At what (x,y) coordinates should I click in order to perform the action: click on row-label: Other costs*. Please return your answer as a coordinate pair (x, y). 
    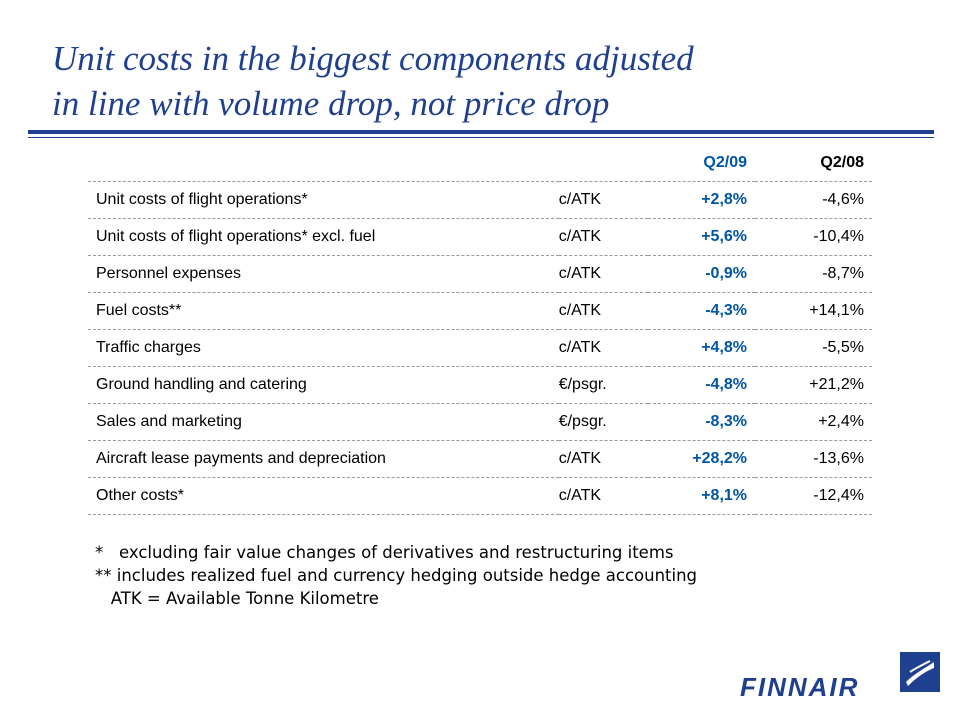
    Looking at the image, I should click on (323, 496).